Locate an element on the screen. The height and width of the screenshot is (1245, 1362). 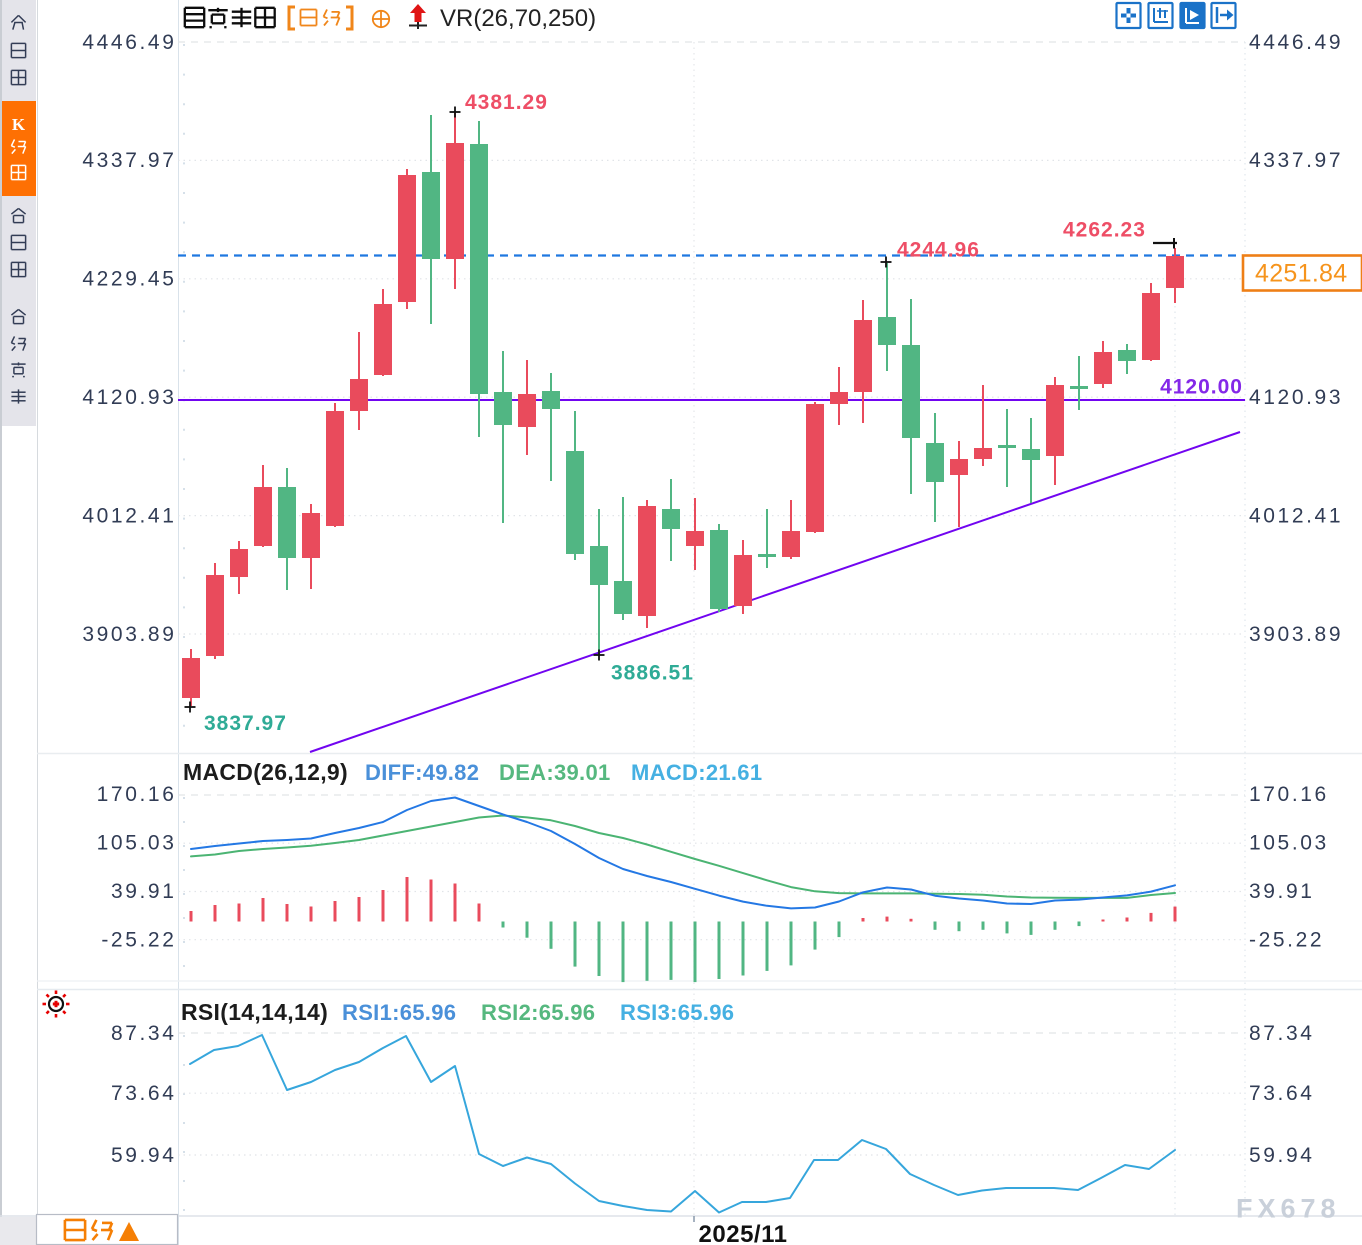
svg-text: 4244.96 is located at coordinates (938, 250).